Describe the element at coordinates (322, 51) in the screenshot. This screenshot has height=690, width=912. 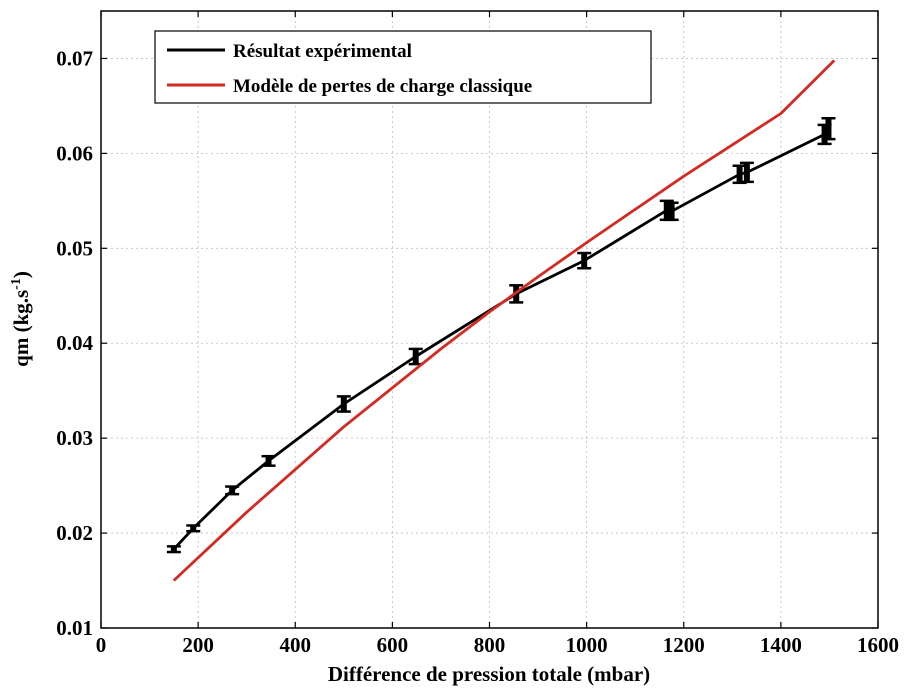
I see `legend-label-experimental: Résultat expérimental` at that location.